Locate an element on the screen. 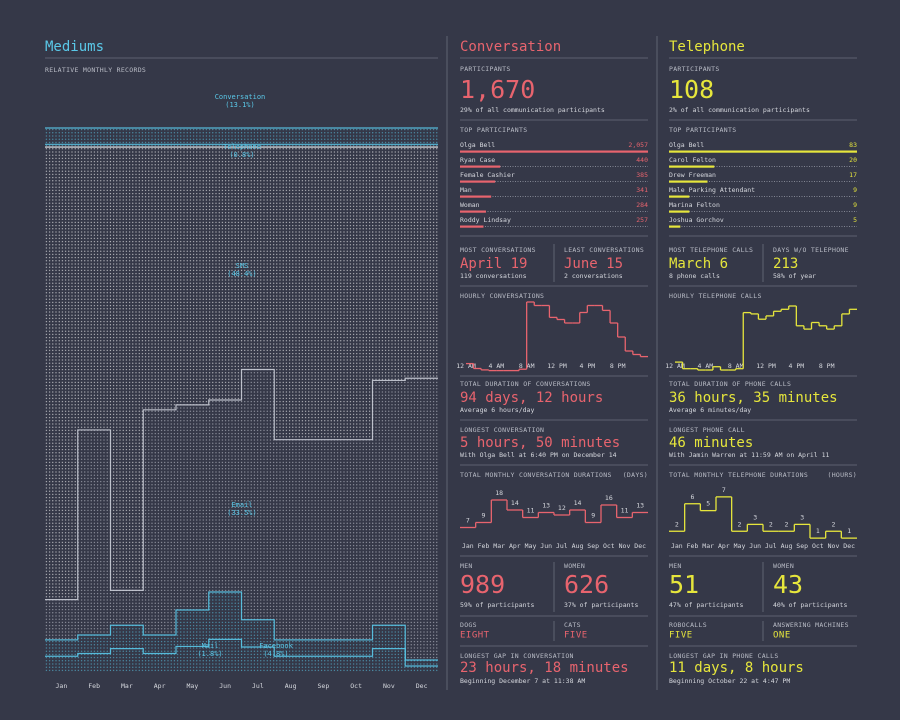 This screenshot has width=900, height=720. stat-note: 119 conversations is located at coordinates (493, 276).